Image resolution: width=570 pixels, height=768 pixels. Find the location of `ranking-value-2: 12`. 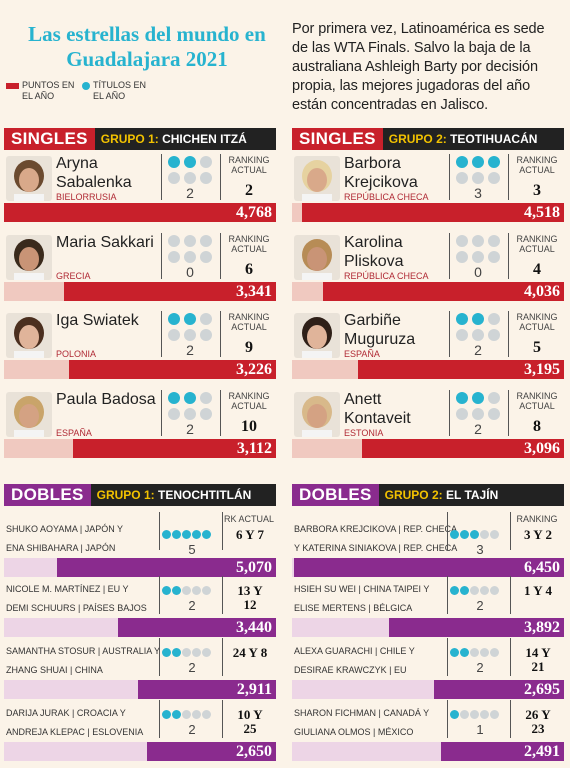

ranking-value-2: 12 is located at coordinates (250, 604).